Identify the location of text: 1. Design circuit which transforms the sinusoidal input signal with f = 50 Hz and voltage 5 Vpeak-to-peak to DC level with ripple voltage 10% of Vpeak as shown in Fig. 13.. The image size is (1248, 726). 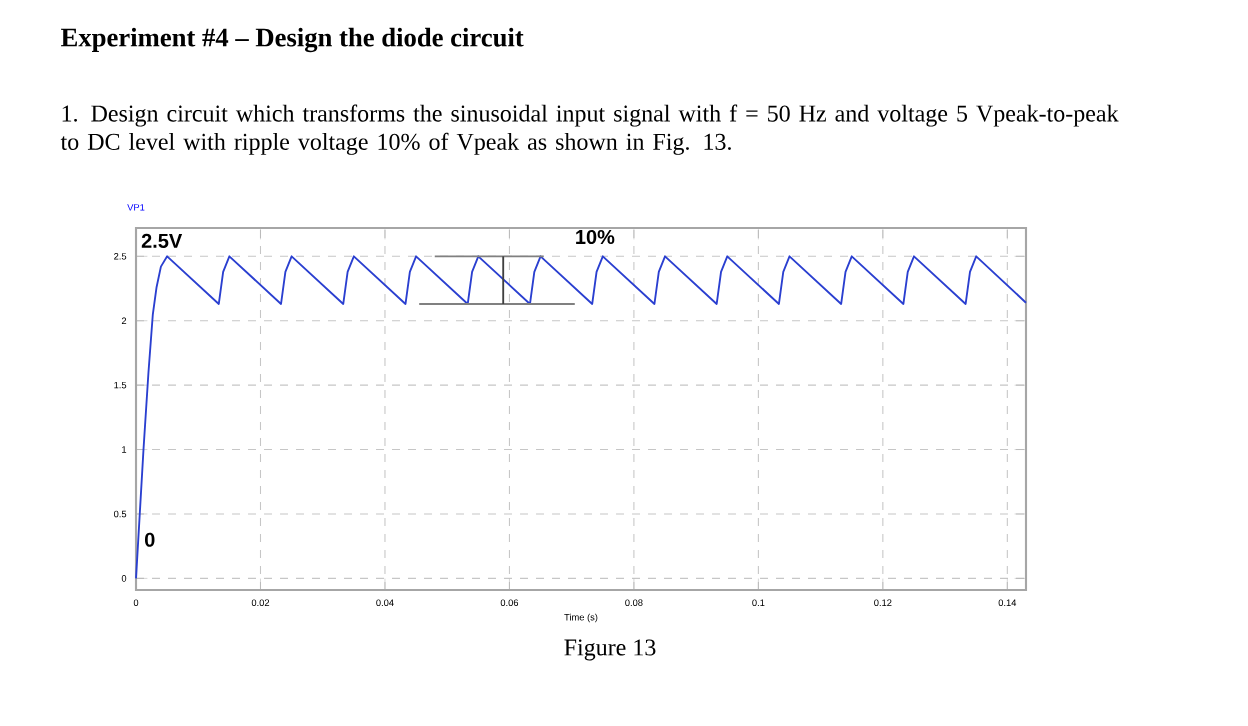
(589, 129).